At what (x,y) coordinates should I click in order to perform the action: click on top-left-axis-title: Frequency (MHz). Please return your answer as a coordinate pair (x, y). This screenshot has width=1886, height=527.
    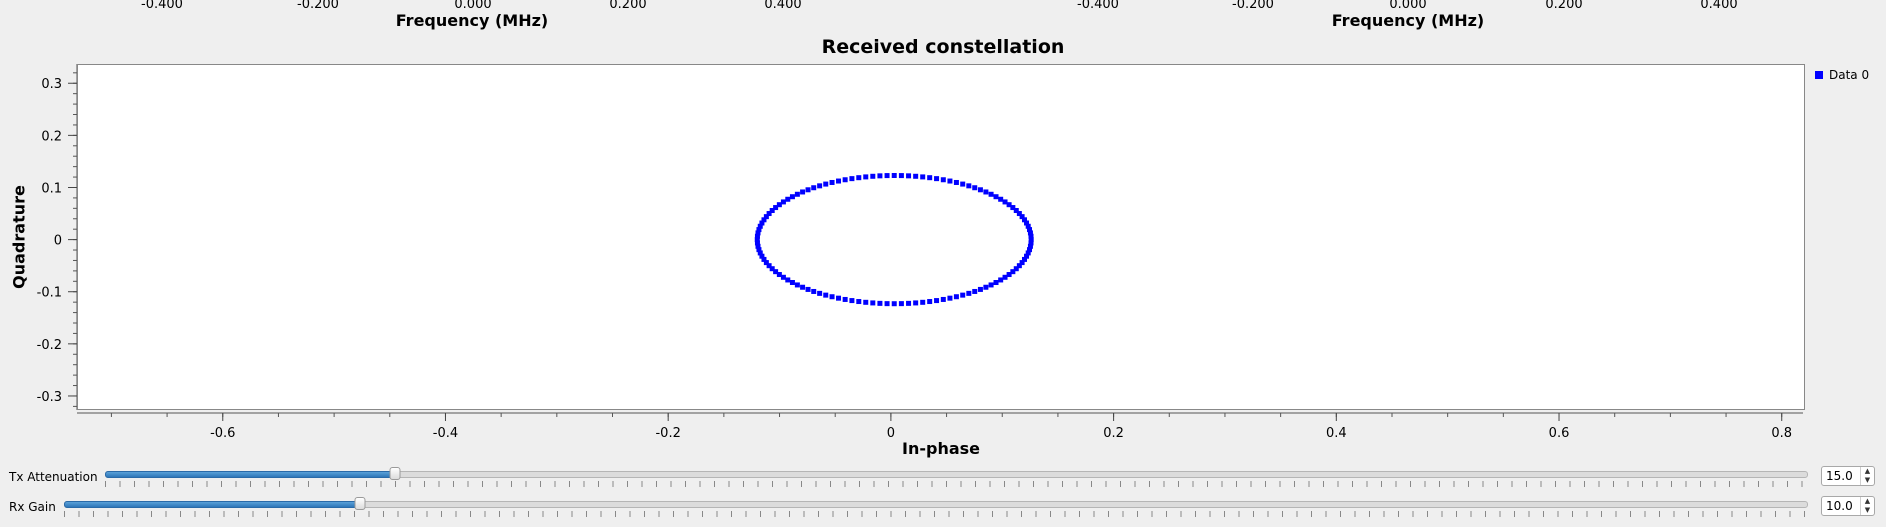
    Looking at the image, I should click on (472, 20).